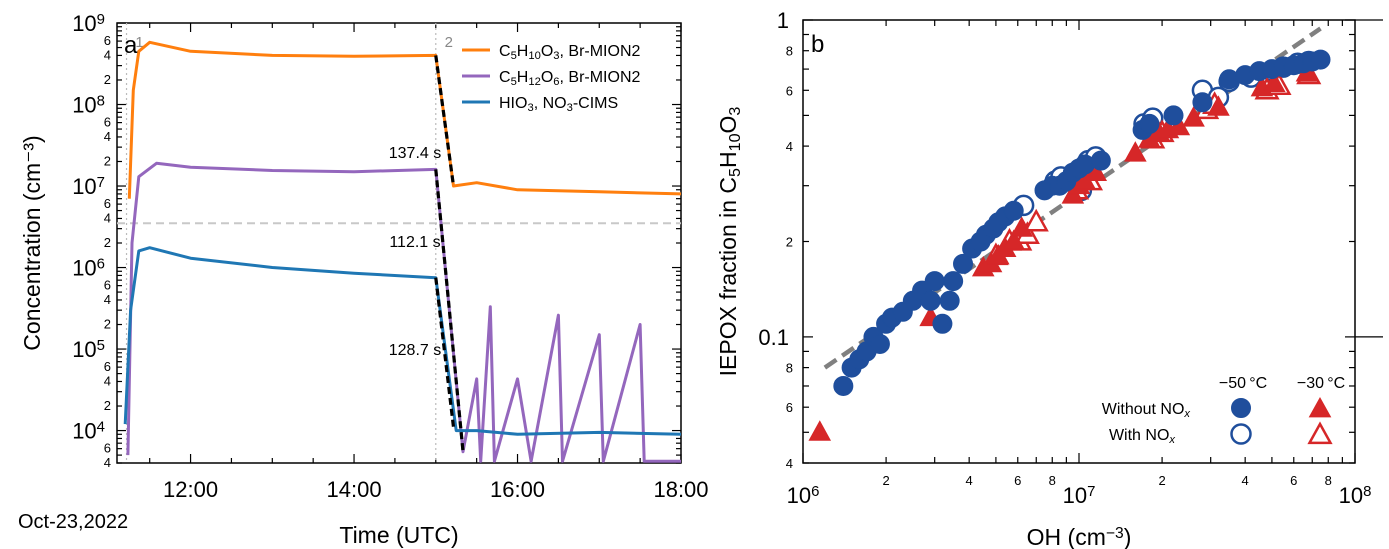 The width and height of the screenshot is (1389, 549). What do you see at coordinates (1223, 410) in the screenshot?
I see `legend-b: −50 °C −30 °C Without NOx With NOx` at bounding box center [1223, 410].